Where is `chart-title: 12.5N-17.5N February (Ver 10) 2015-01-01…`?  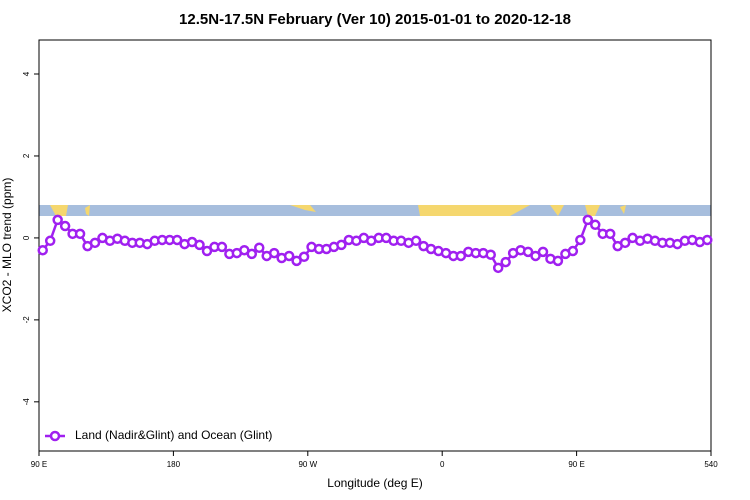 chart-title: 12.5N-17.5N February (Ver 10) 2015-01-01… is located at coordinates (375, 19).